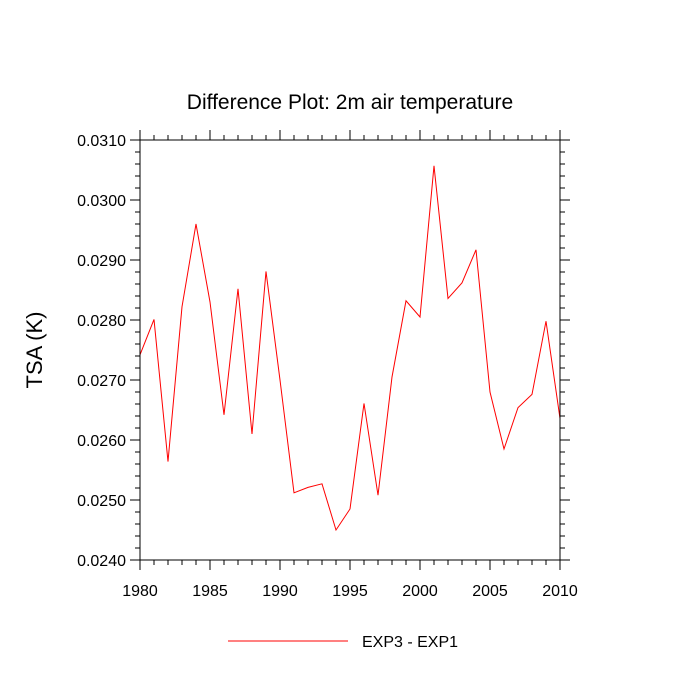 The width and height of the screenshot is (700, 700). Describe the element at coordinates (343, 642) in the screenshot. I see `legend: EXP3 - EXP1` at that location.